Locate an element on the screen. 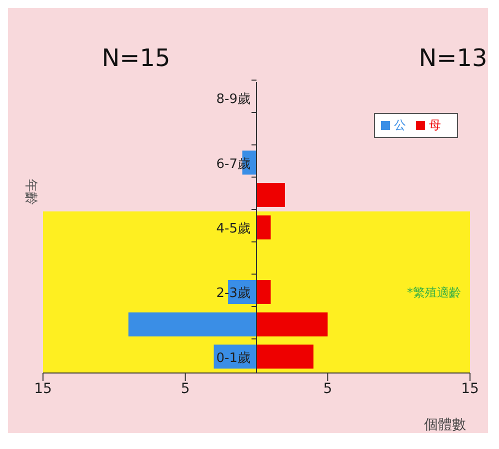 The height and width of the screenshot is (449, 499). legend-label: 母 is located at coordinates (435, 125).